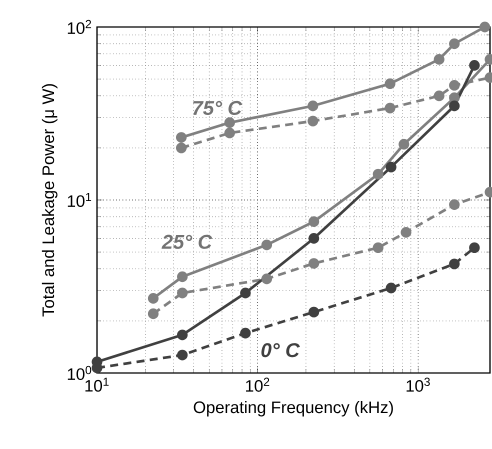  Describe the element at coordinates (280, 350) in the screenshot. I see `annotation: 0° C` at that location.